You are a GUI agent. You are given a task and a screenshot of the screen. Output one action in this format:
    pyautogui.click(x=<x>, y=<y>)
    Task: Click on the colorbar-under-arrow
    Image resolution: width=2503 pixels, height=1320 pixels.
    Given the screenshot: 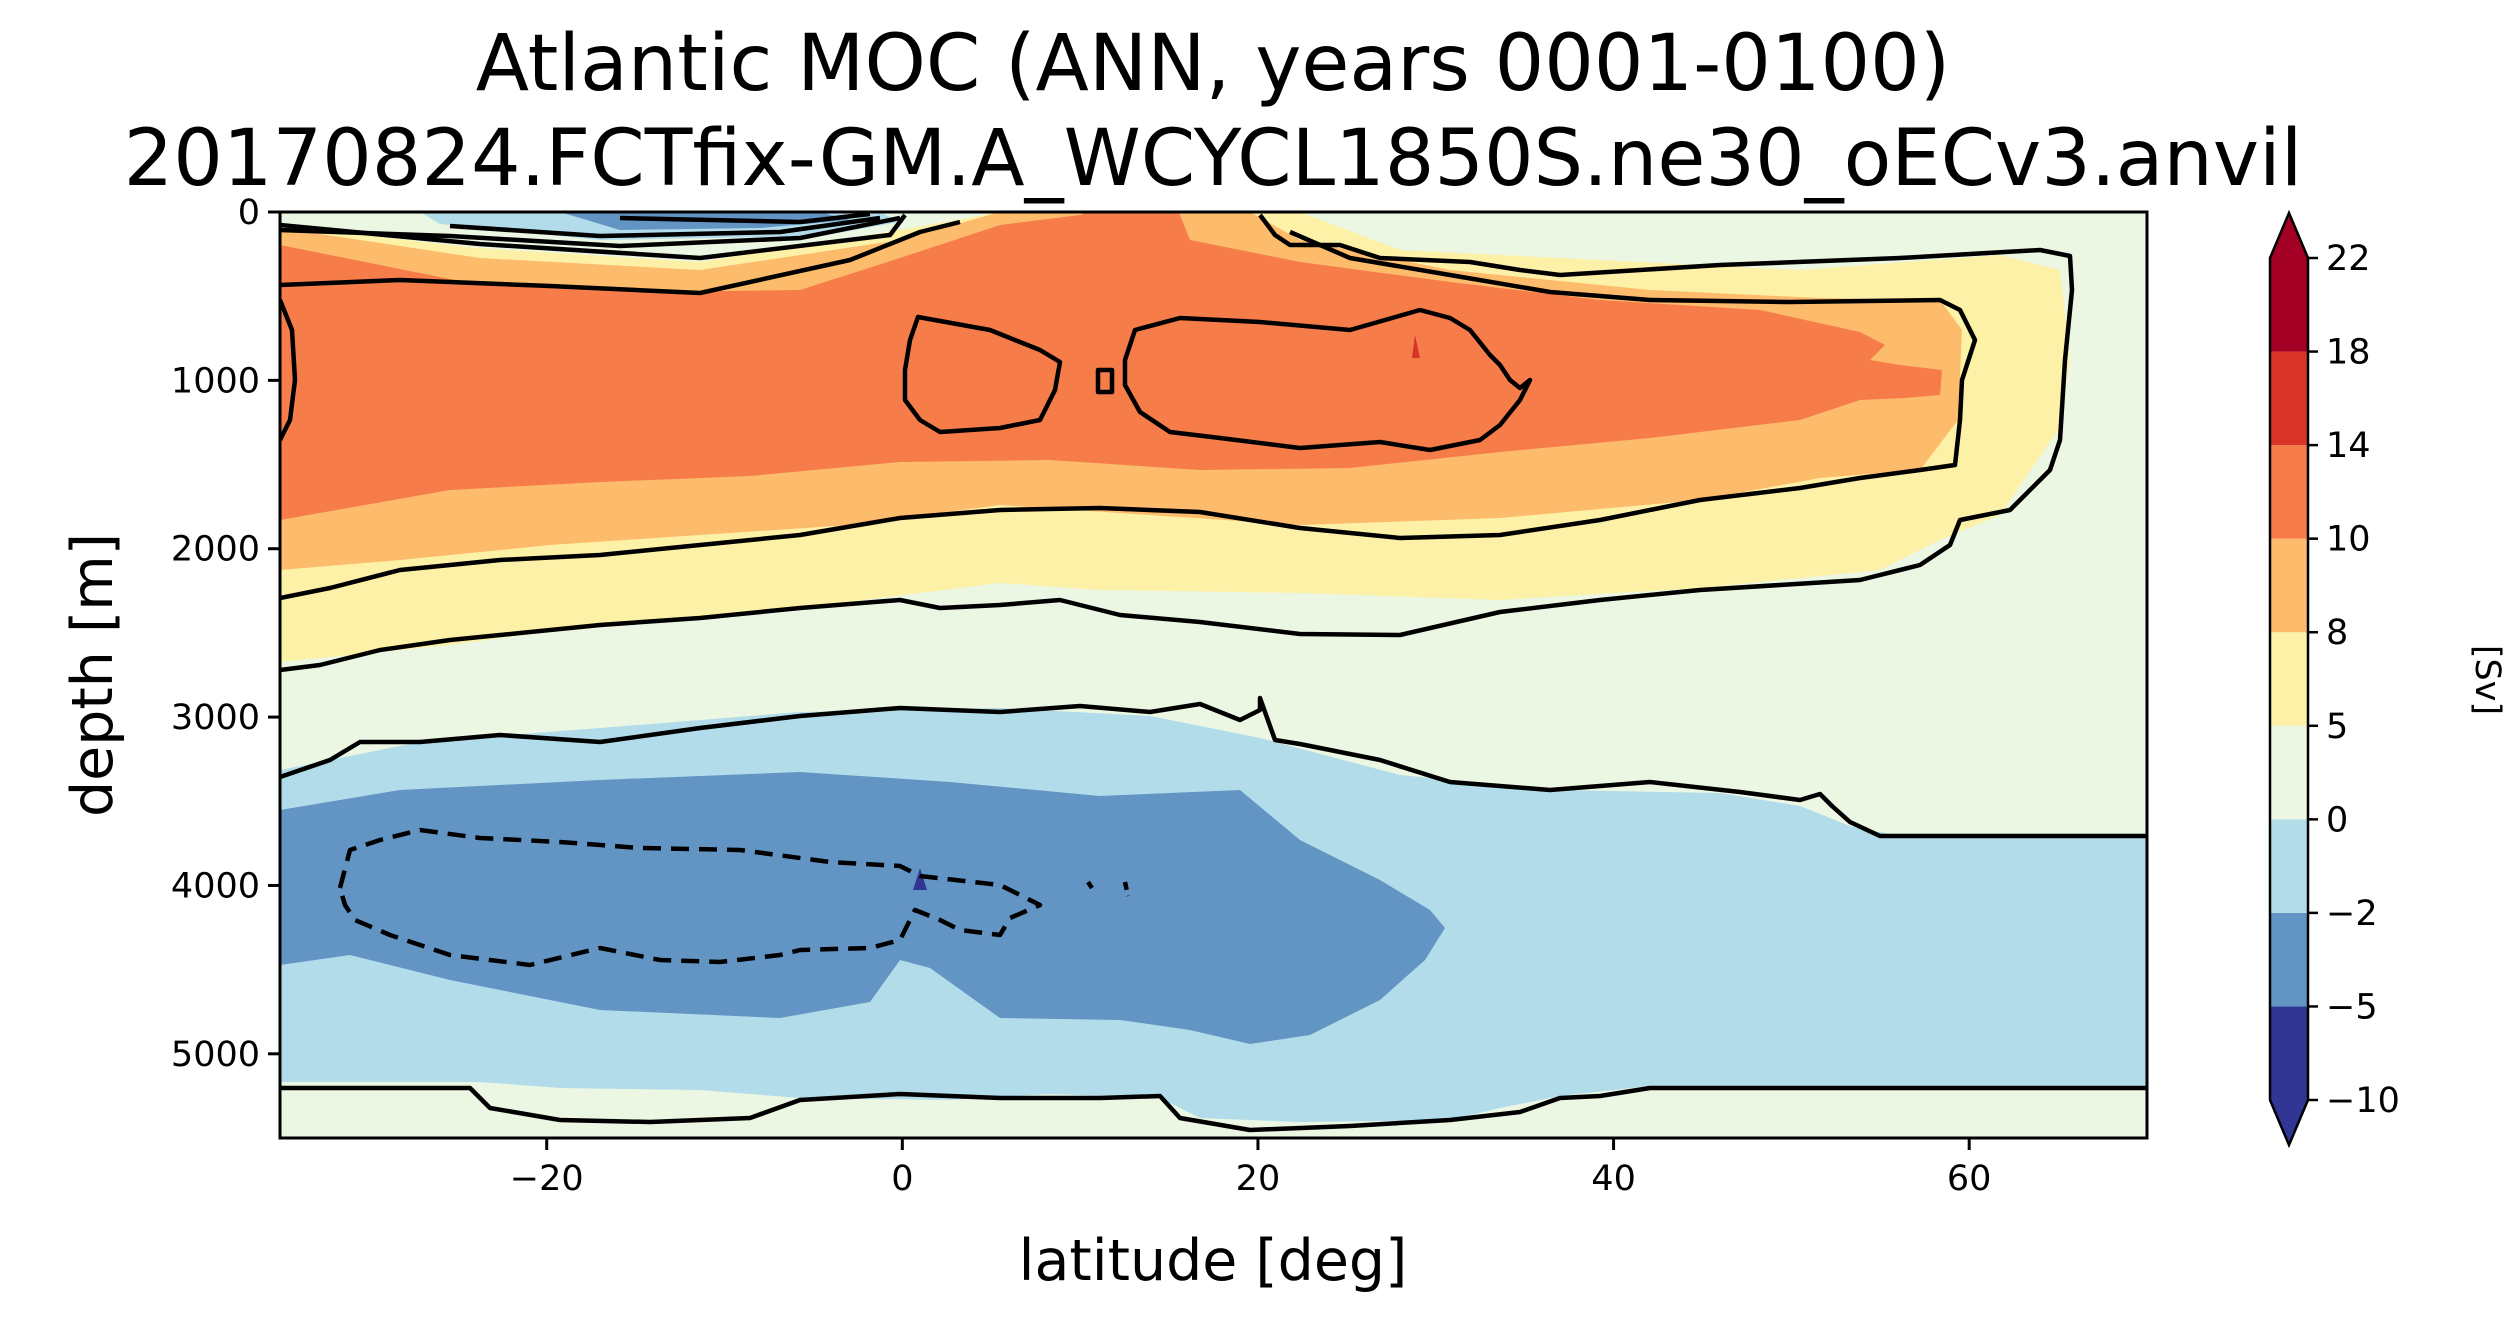 What is the action you would take?
    pyautogui.click(x=2289, y=1122)
    